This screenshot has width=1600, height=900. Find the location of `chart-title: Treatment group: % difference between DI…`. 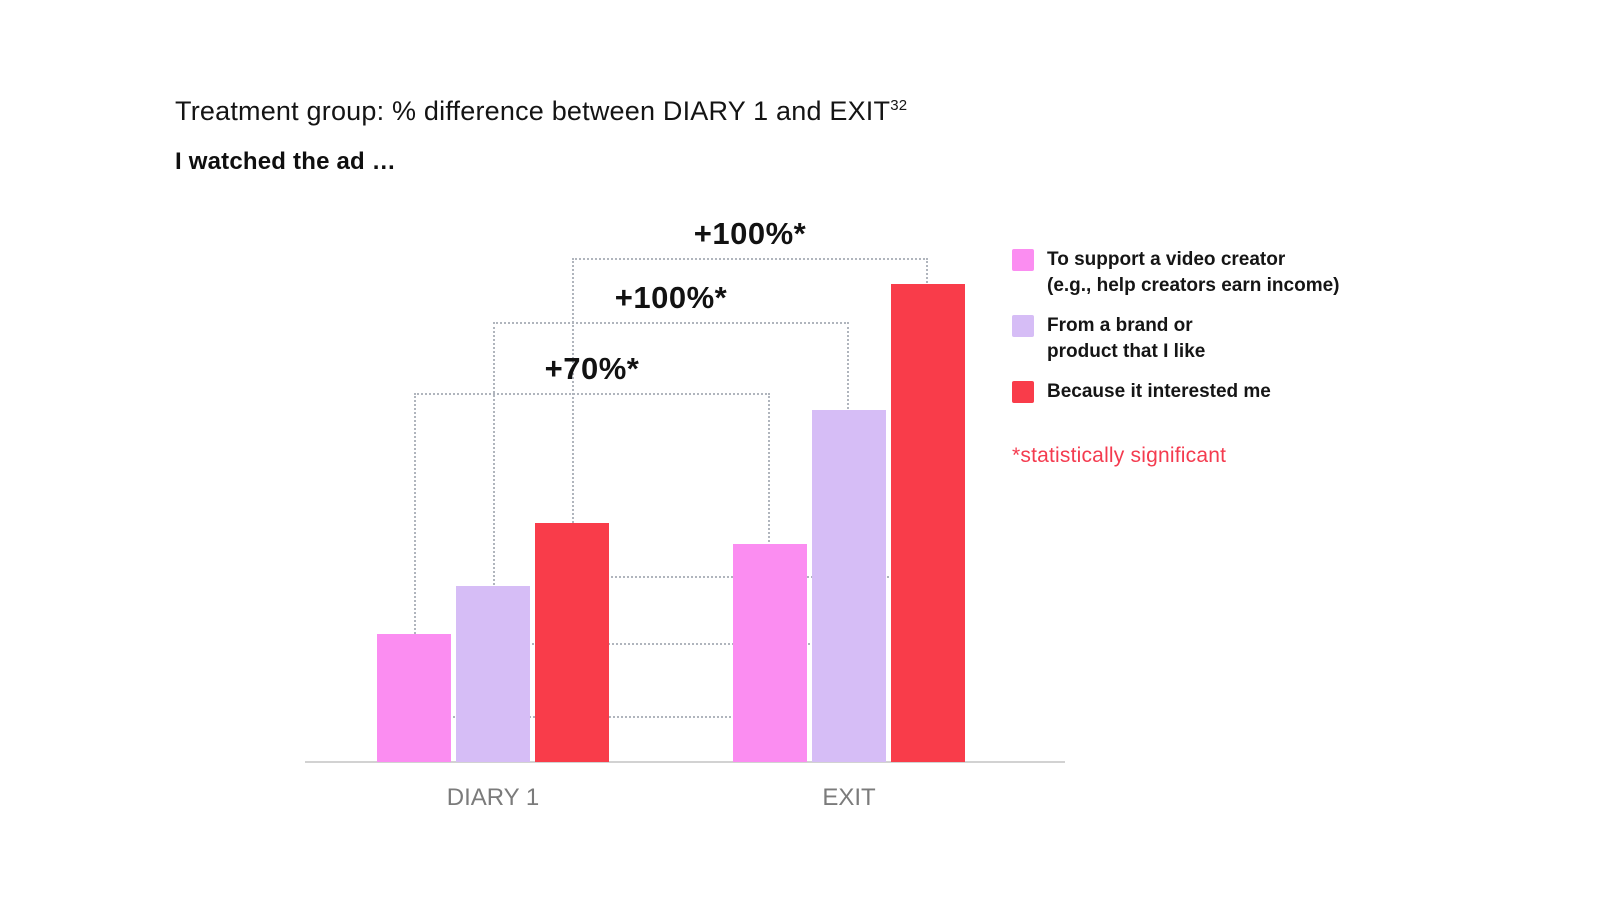

chart-title: Treatment group: % difference between DI… is located at coordinates (541, 111).